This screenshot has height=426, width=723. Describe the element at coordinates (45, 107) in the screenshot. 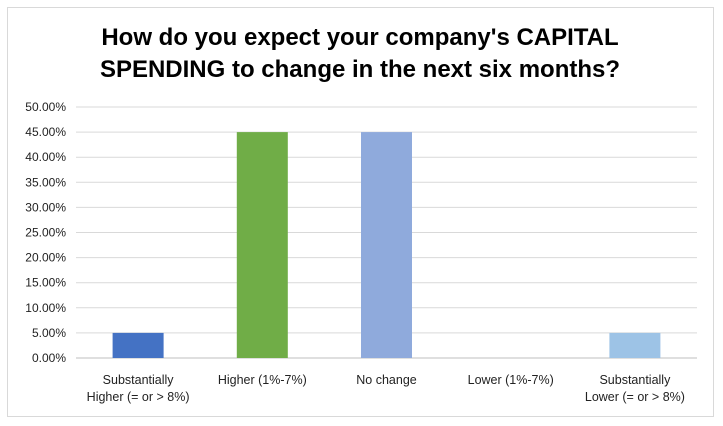

I see `y-tick-label: 50.00%` at that location.